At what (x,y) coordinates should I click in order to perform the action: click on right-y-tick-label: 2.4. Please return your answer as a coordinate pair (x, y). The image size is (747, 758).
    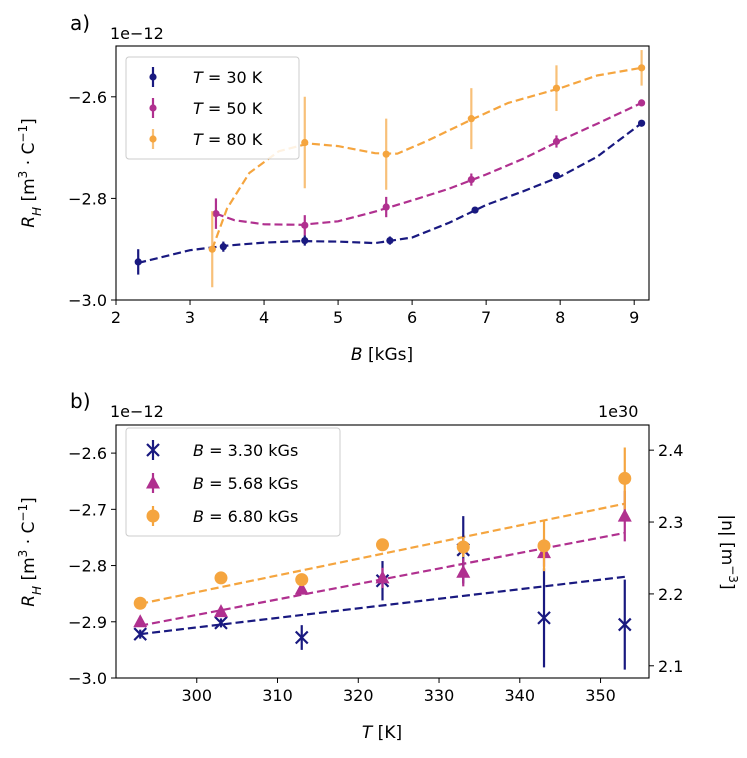
    Looking at the image, I should click on (670, 450).